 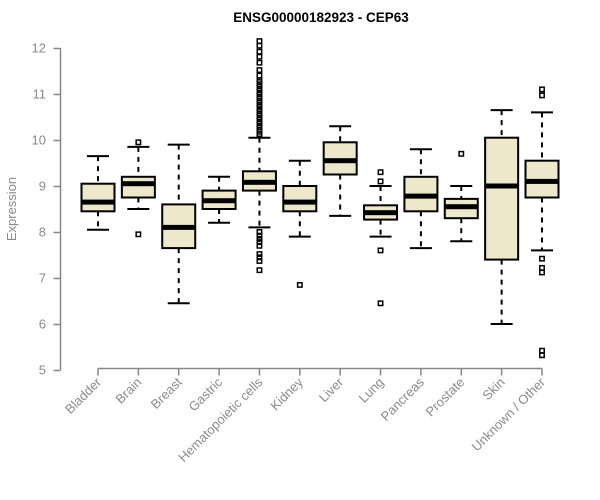 What do you see at coordinates (300, 223) in the screenshot?
I see `box-kidney` at bounding box center [300, 223].